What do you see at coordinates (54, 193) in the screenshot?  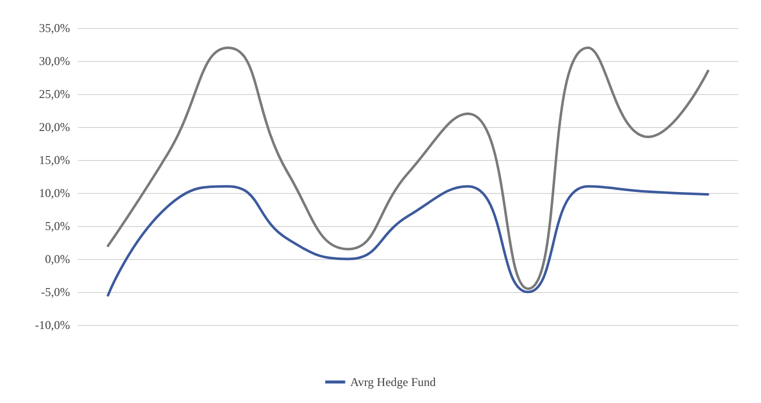 I see `y-tick-label: 10,0%` at bounding box center [54, 193].